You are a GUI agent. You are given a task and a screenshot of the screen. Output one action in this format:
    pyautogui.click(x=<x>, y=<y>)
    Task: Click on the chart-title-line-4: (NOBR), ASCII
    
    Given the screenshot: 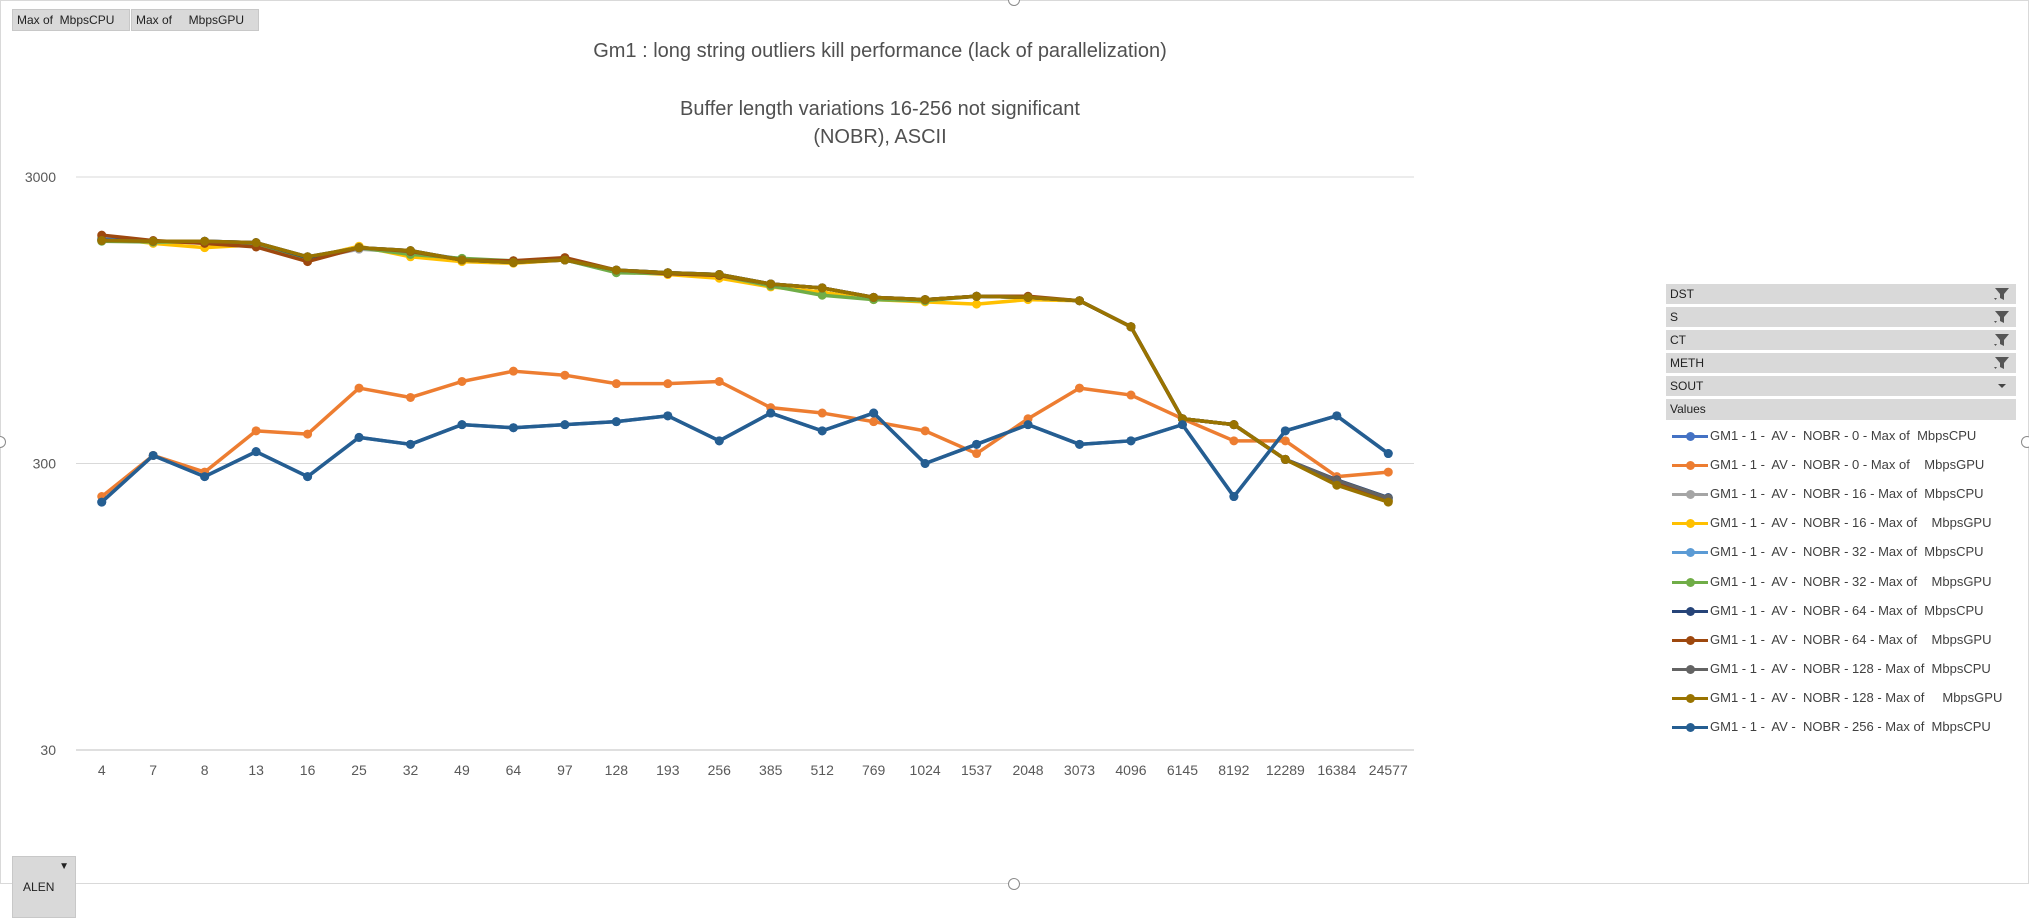 What is the action you would take?
    pyautogui.click(x=880, y=137)
    